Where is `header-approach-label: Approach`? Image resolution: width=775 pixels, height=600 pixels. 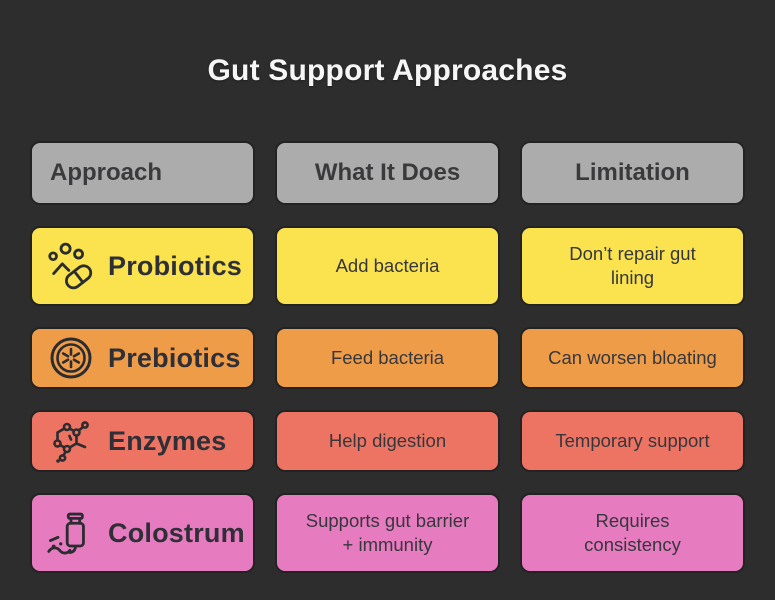 header-approach-label: Approach is located at coordinates (106, 172).